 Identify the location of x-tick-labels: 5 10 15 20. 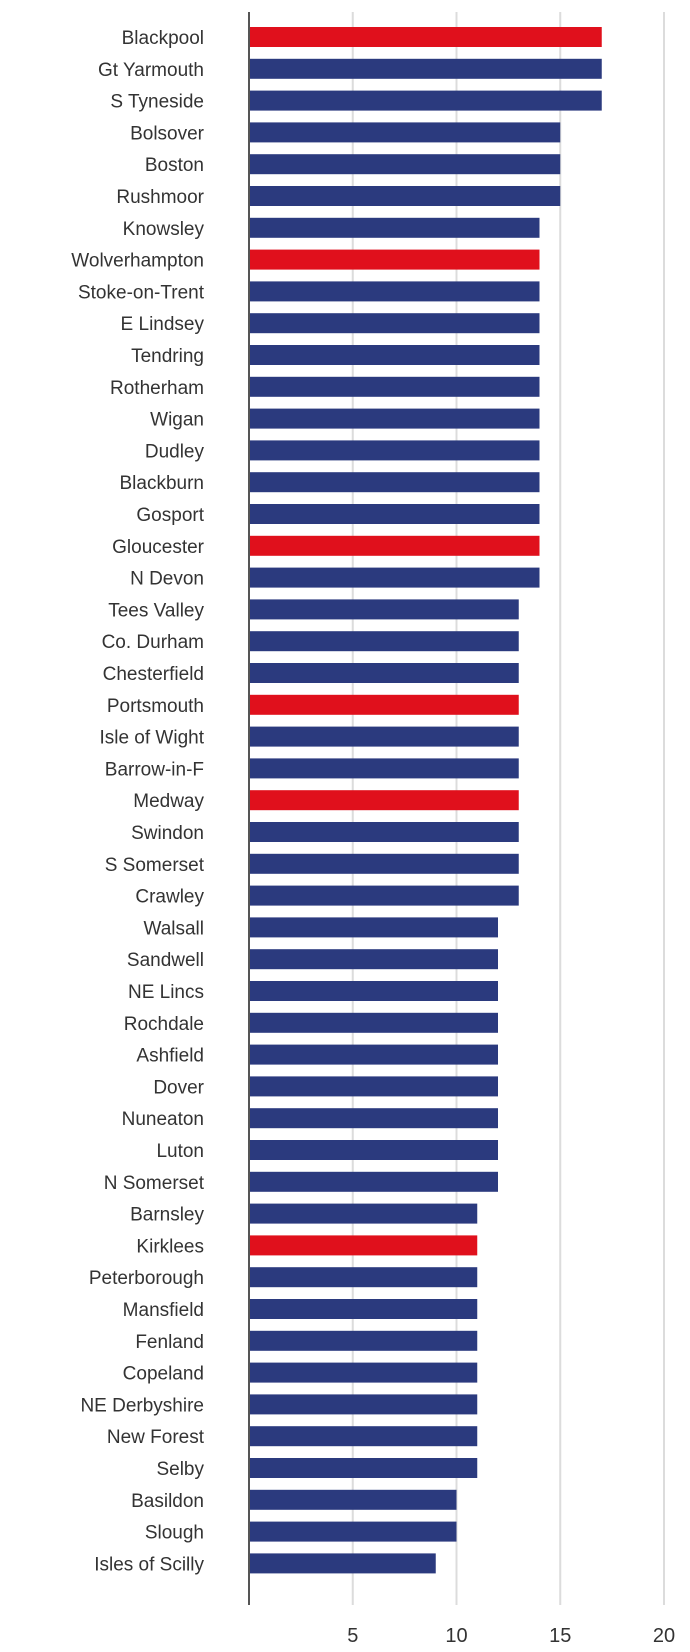
(511, 1636).